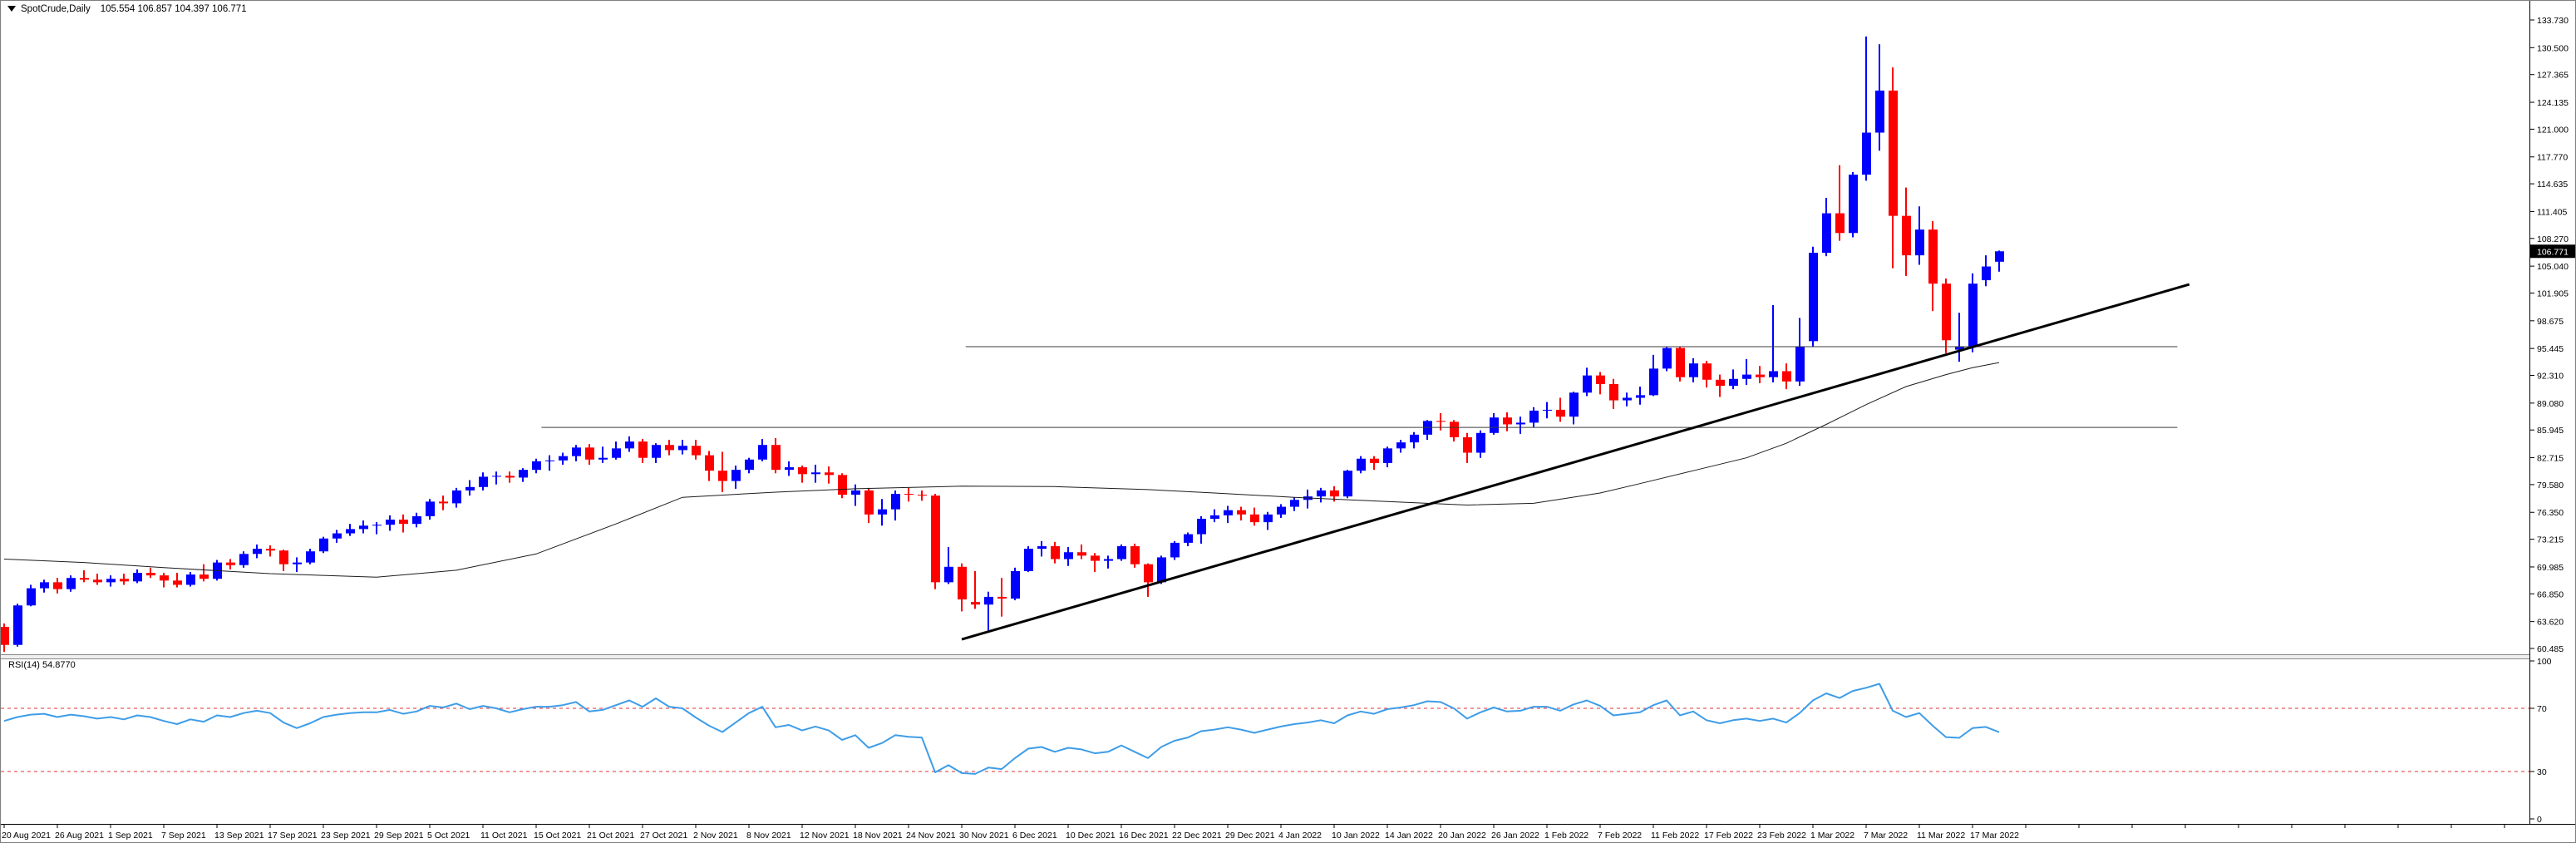 The width and height of the screenshot is (2576, 843). I want to click on price-tick-label: 79.580, so click(2550, 486).